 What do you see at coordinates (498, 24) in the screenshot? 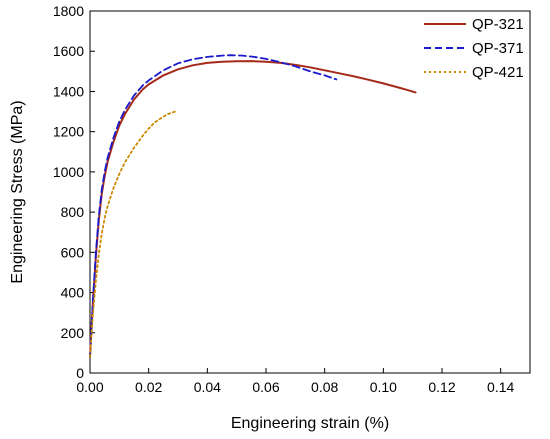
I see `legend-label: QP-321` at bounding box center [498, 24].